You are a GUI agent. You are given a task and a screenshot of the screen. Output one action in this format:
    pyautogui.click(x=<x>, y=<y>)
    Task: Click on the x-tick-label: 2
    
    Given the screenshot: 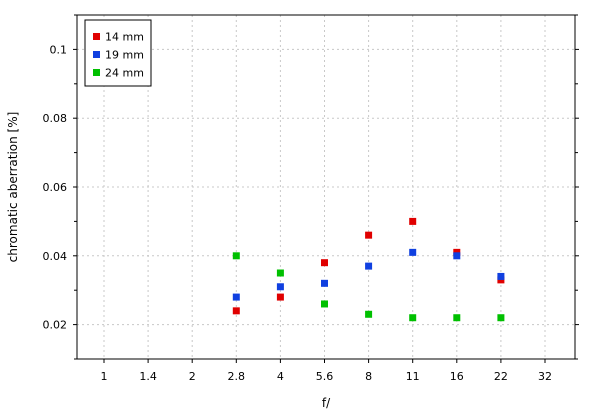 What is the action you would take?
    pyautogui.click(x=192, y=376)
    